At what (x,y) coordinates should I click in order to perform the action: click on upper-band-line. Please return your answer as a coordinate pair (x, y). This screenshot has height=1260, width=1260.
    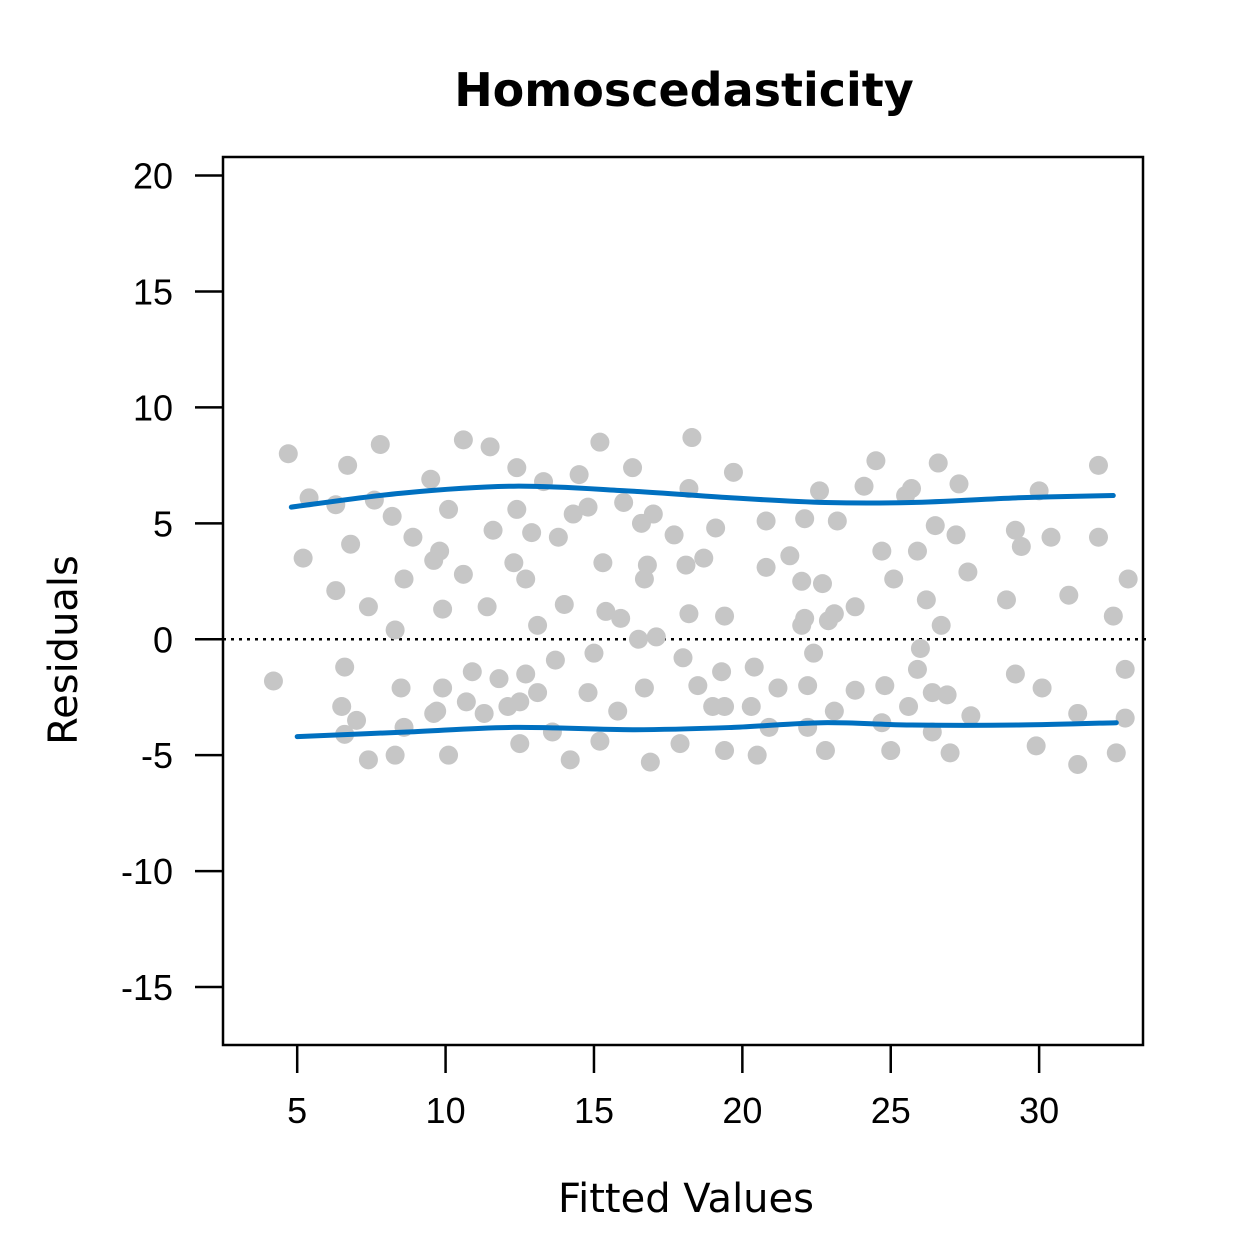
    Looking at the image, I should click on (702, 496).